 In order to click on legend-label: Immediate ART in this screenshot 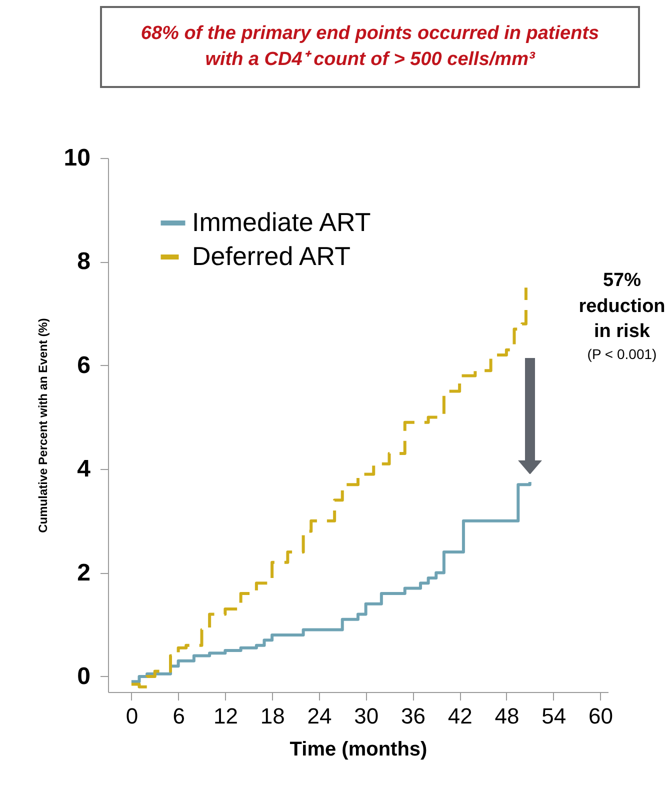, I will do `click(281, 222)`.